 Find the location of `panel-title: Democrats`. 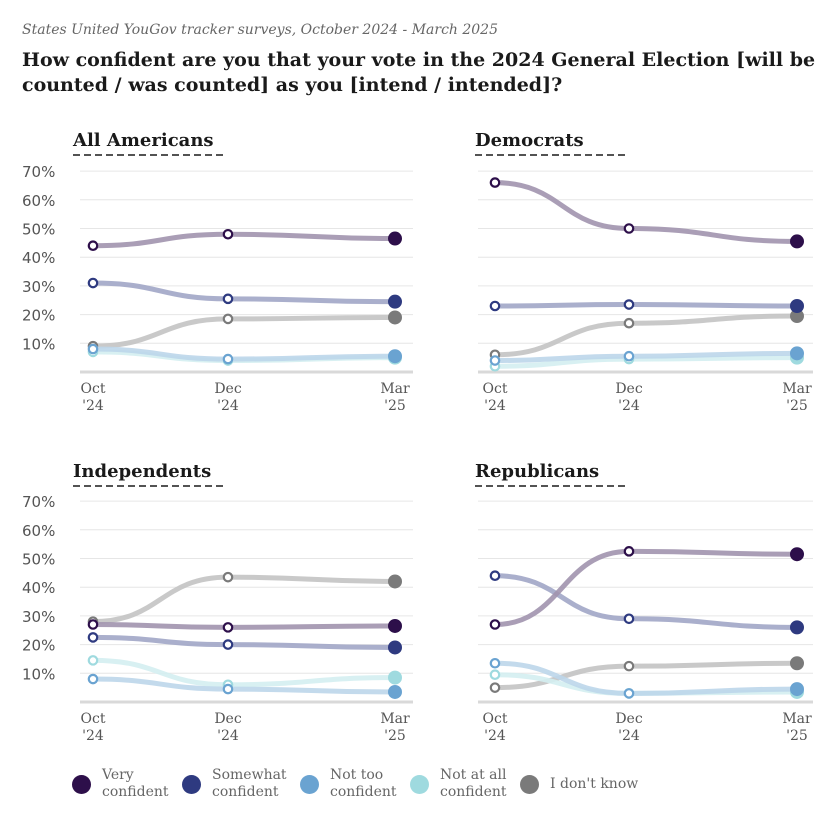

panel-title: Democrats is located at coordinates (529, 140).